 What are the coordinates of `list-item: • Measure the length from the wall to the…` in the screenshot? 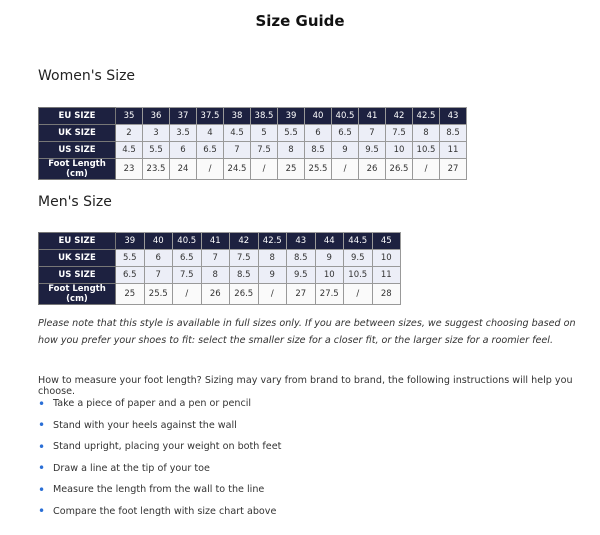 It's located at (159, 490).